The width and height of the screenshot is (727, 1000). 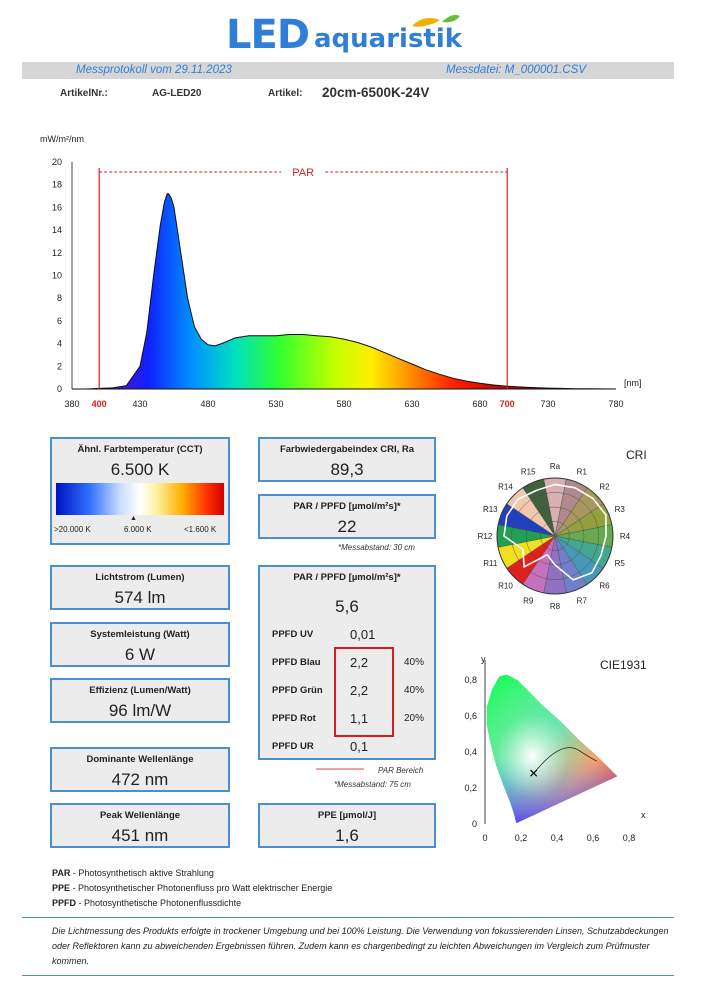 What do you see at coordinates (484, 838) in the screenshot?
I see `cie-x-tick: 0` at bounding box center [484, 838].